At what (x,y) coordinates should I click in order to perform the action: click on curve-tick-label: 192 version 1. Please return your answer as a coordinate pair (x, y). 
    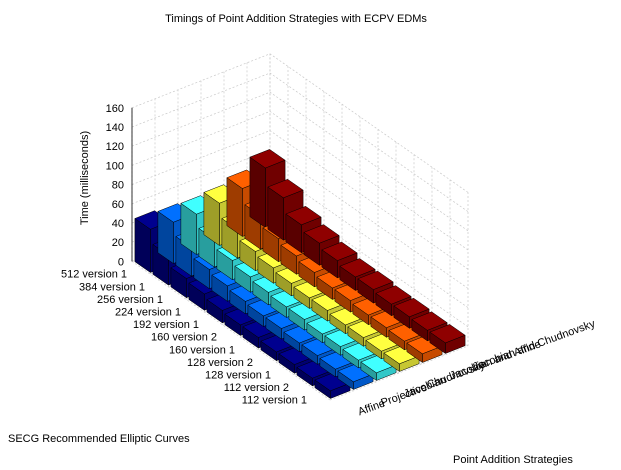
    Looking at the image, I should click on (166, 325).